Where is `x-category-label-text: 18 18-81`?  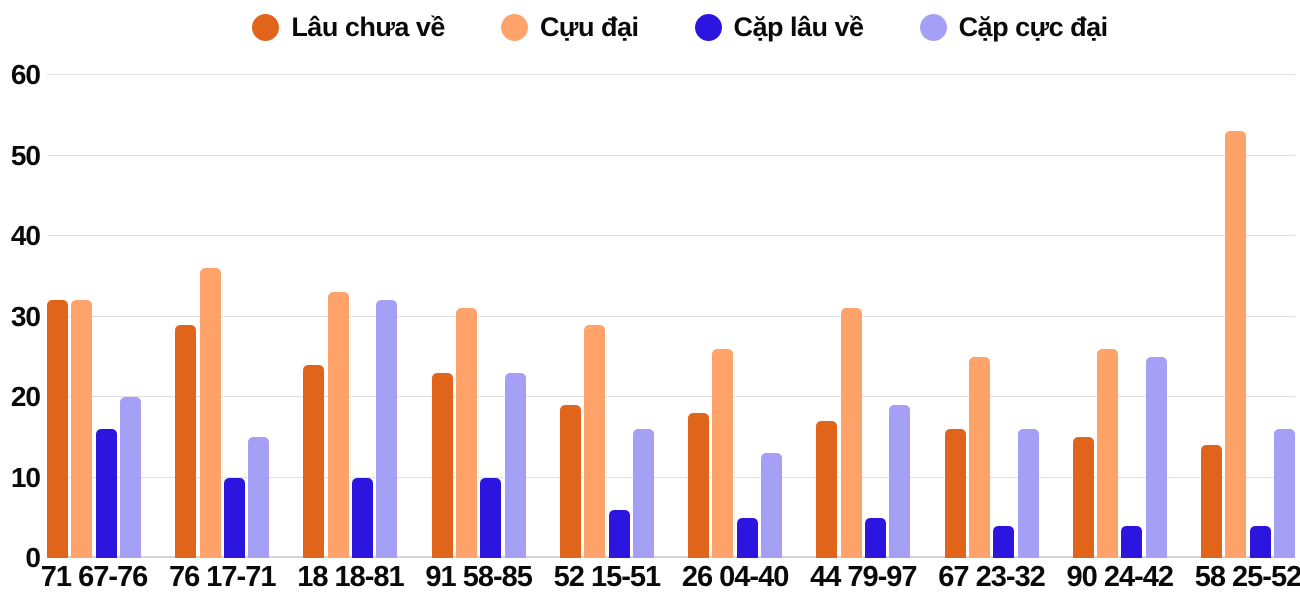 x-category-label-text: 18 18-81 is located at coordinates (350, 577).